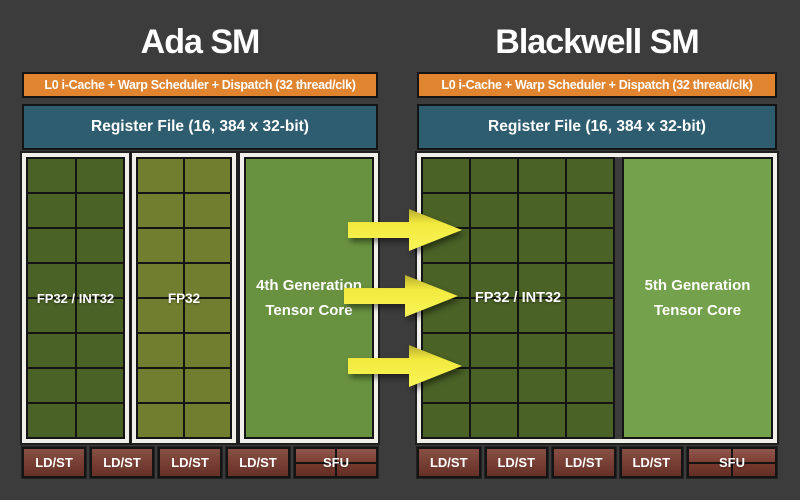 This screenshot has width=800, height=500. I want to click on fp32-int32-core-block-ada: FP32 / INT32, so click(75, 298).